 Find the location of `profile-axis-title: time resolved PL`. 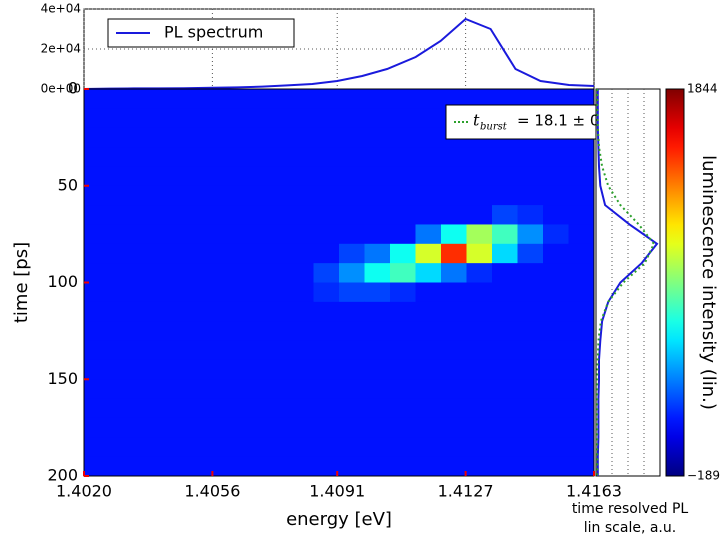

profile-axis-title: time resolved PL is located at coordinates (630, 509).